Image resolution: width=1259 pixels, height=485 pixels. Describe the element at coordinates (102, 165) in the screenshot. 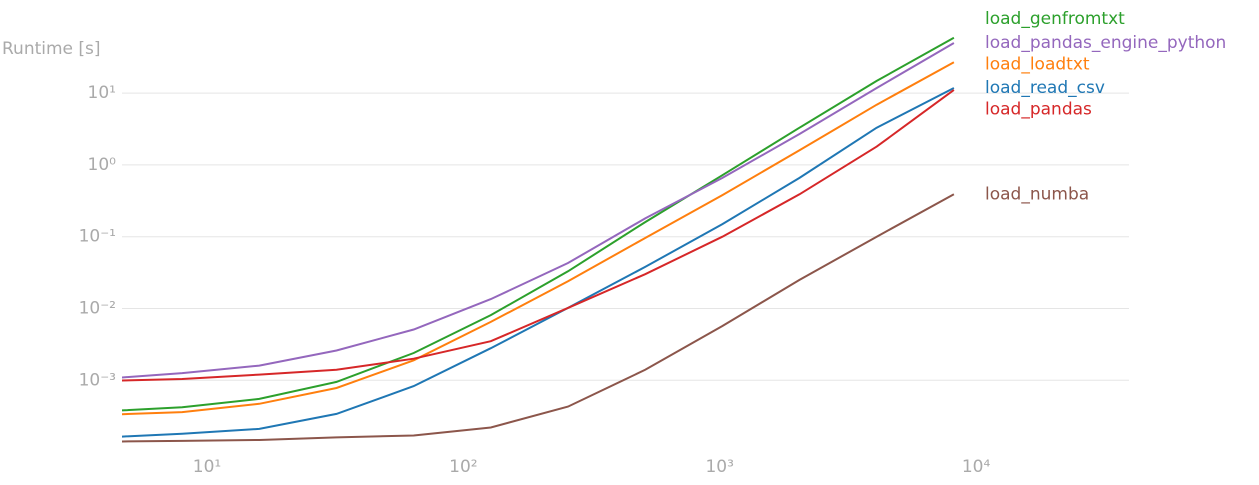

I see `y-tick-label: 10⁰` at that location.